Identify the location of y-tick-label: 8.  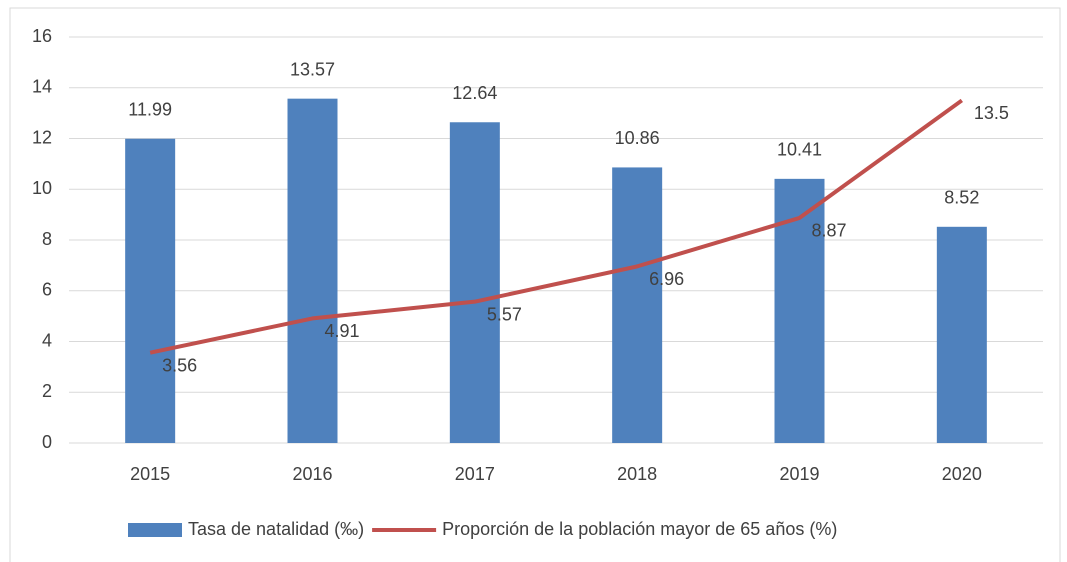
(47, 239).